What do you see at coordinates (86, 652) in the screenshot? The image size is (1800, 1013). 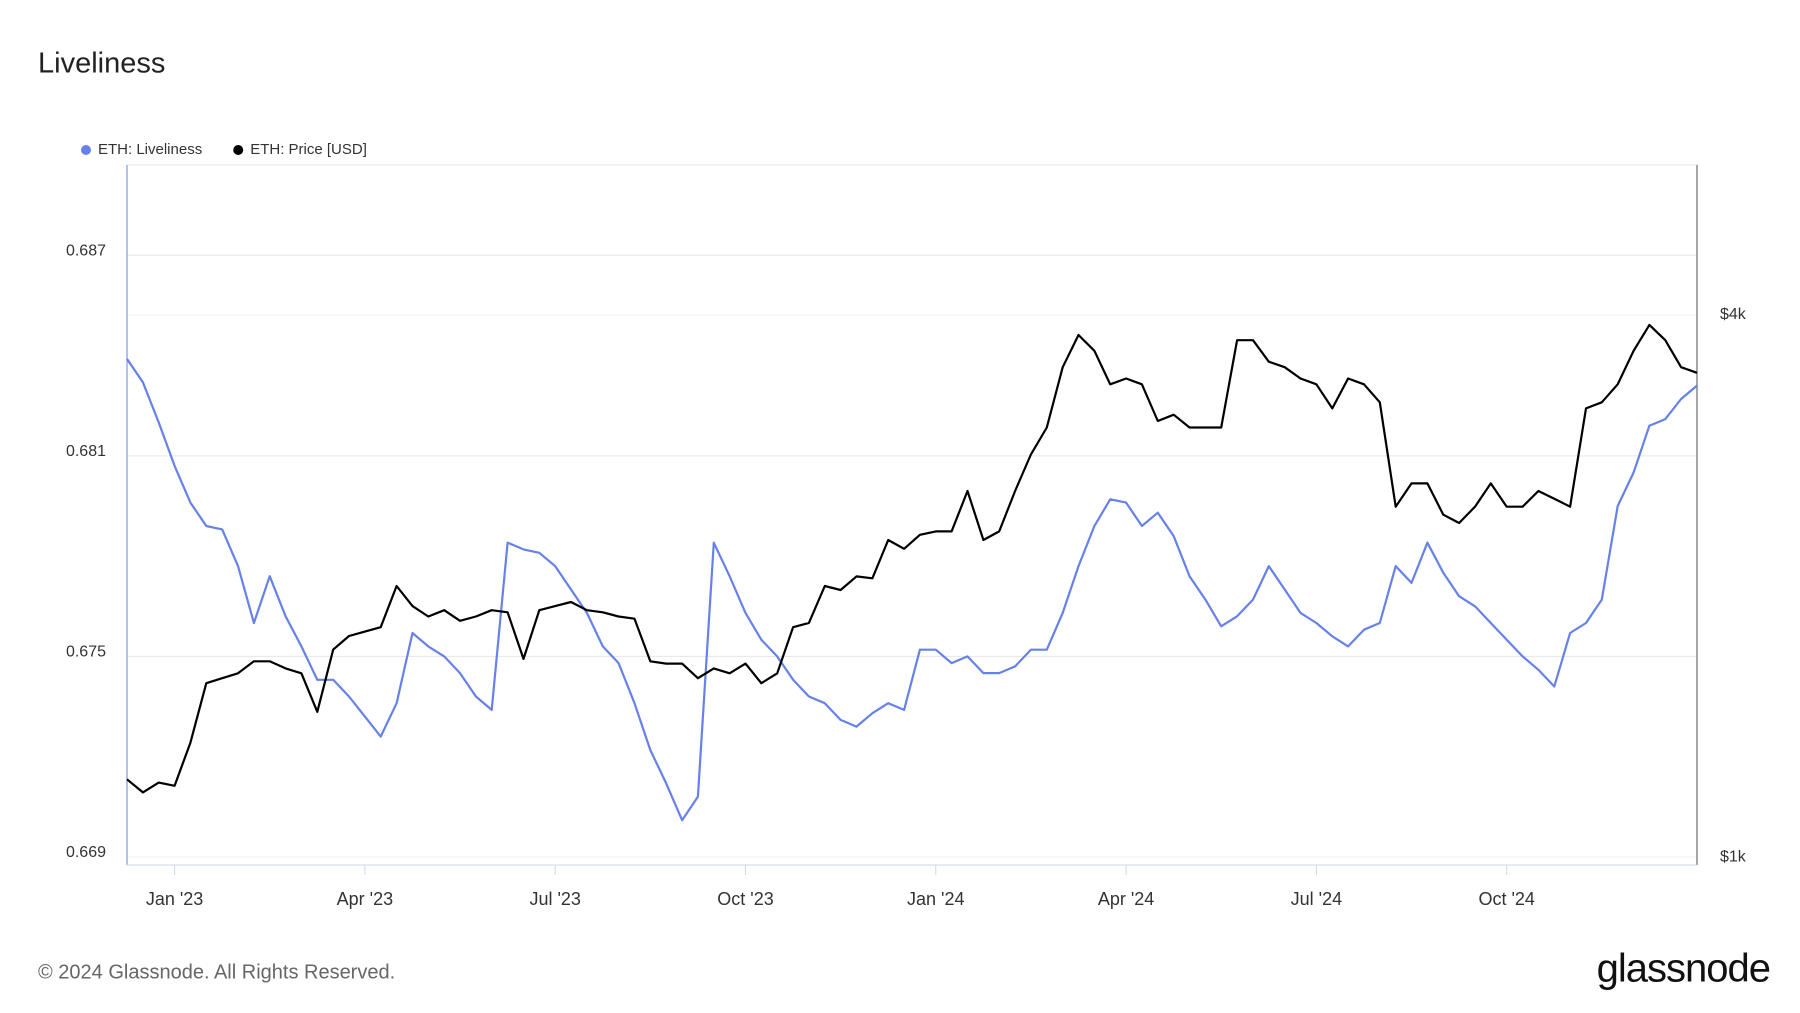 I see `y-tick-label: 0.675` at bounding box center [86, 652].